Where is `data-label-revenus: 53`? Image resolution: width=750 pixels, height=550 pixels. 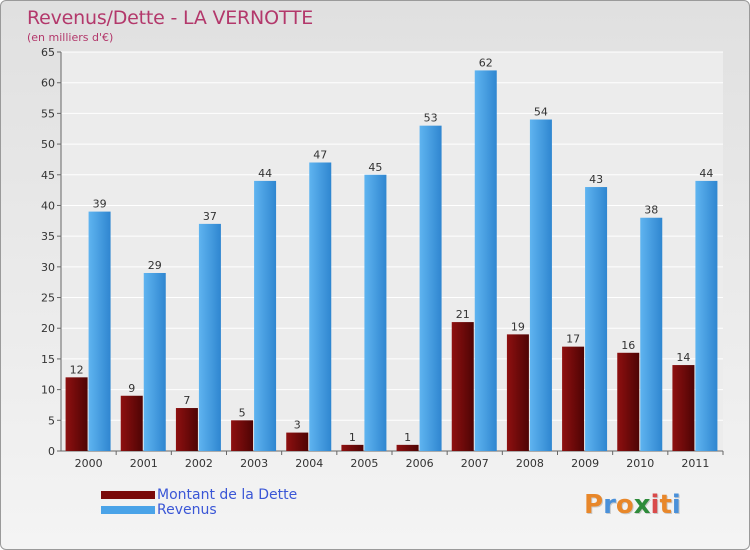 data-label-revenus: 53 is located at coordinates (431, 118).